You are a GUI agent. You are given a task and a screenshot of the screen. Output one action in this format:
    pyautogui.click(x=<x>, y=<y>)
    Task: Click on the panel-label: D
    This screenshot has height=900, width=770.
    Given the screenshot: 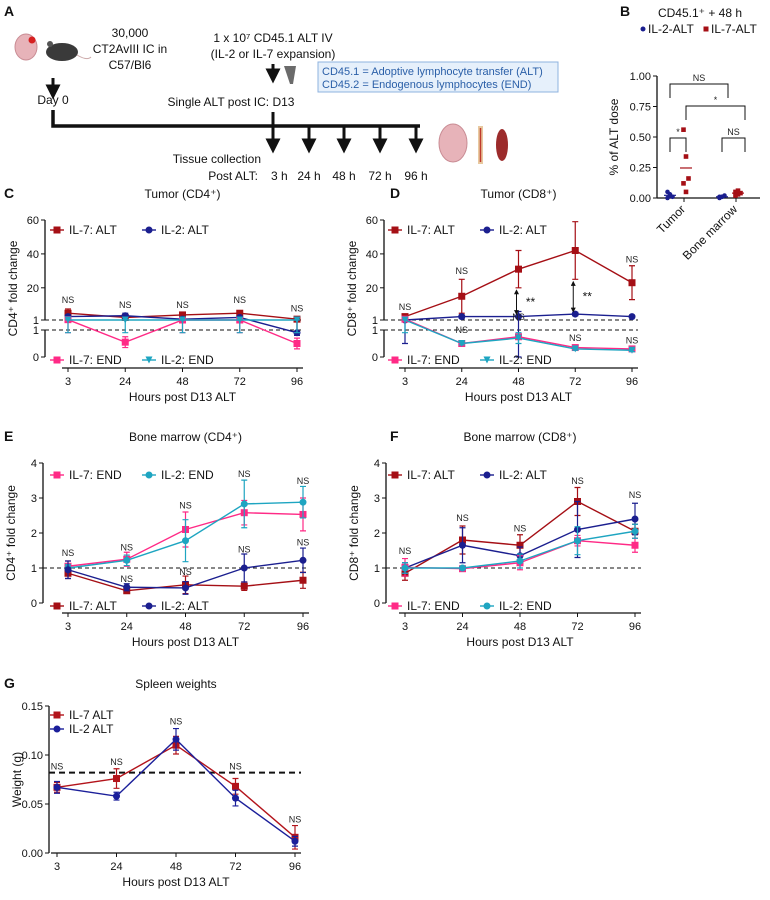 What is the action you would take?
    pyautogui.click(x=395, y=193)
    